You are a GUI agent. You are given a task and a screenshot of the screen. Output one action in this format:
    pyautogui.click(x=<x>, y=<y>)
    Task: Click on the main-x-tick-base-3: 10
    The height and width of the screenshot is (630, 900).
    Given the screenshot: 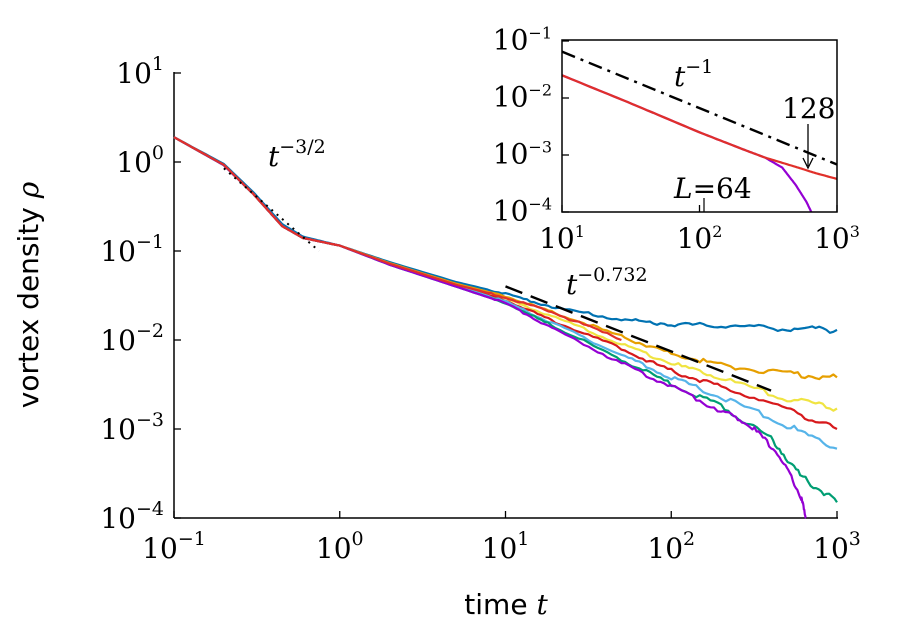 What is the action you would take?
    pyautogui.click(x=665, y=548)
    